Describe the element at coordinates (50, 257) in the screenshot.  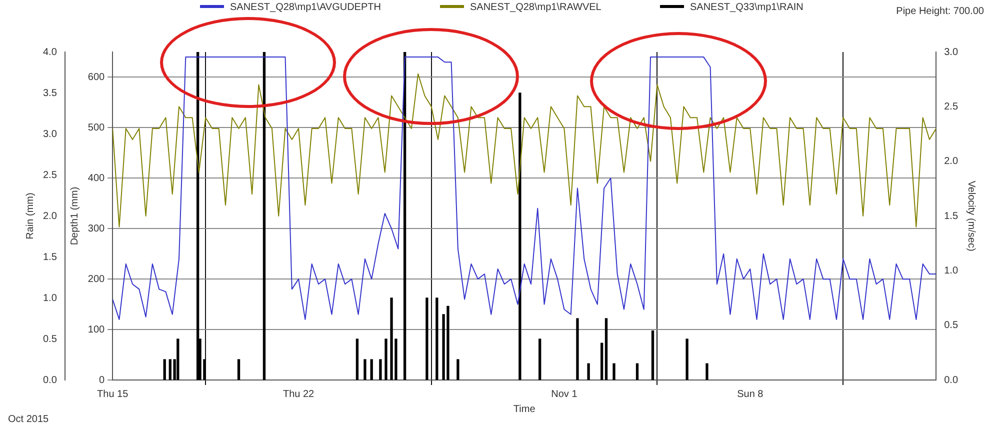
I see `y-tick-label: 1.5` at that location.